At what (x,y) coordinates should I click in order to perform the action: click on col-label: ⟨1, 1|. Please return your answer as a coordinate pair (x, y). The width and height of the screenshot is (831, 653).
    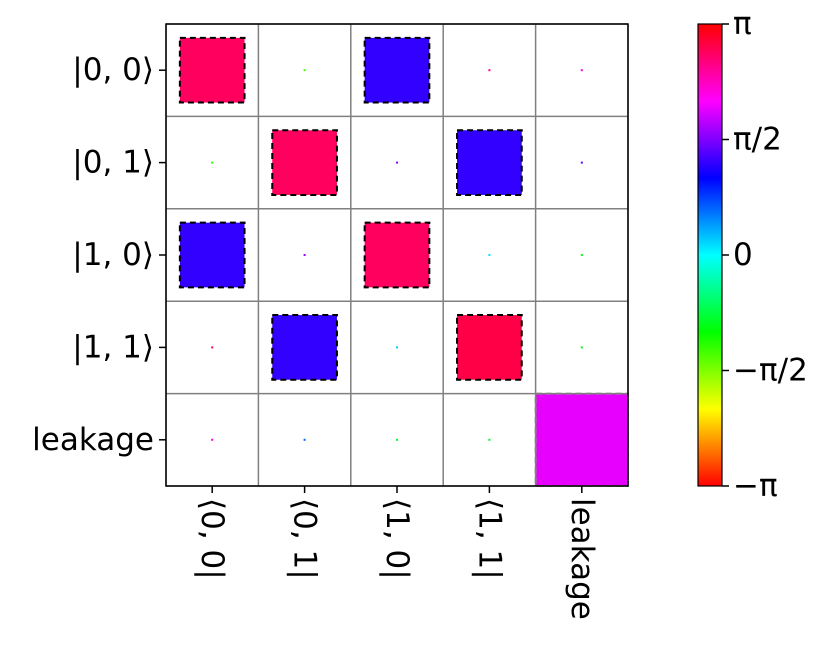
    Looking at the image, I should click on (489, 539).